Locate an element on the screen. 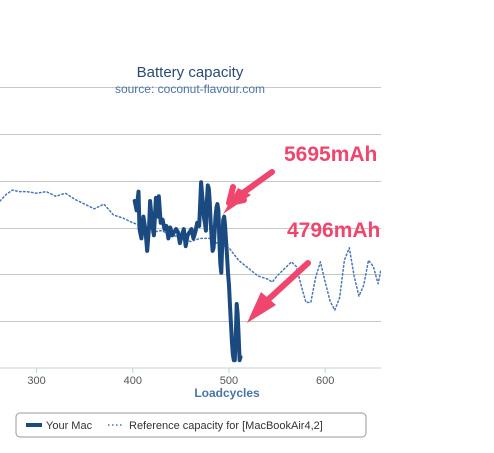 This screenshot has height=453, width=494. x-tick-label: 500 is located at coordinates (229, 381).